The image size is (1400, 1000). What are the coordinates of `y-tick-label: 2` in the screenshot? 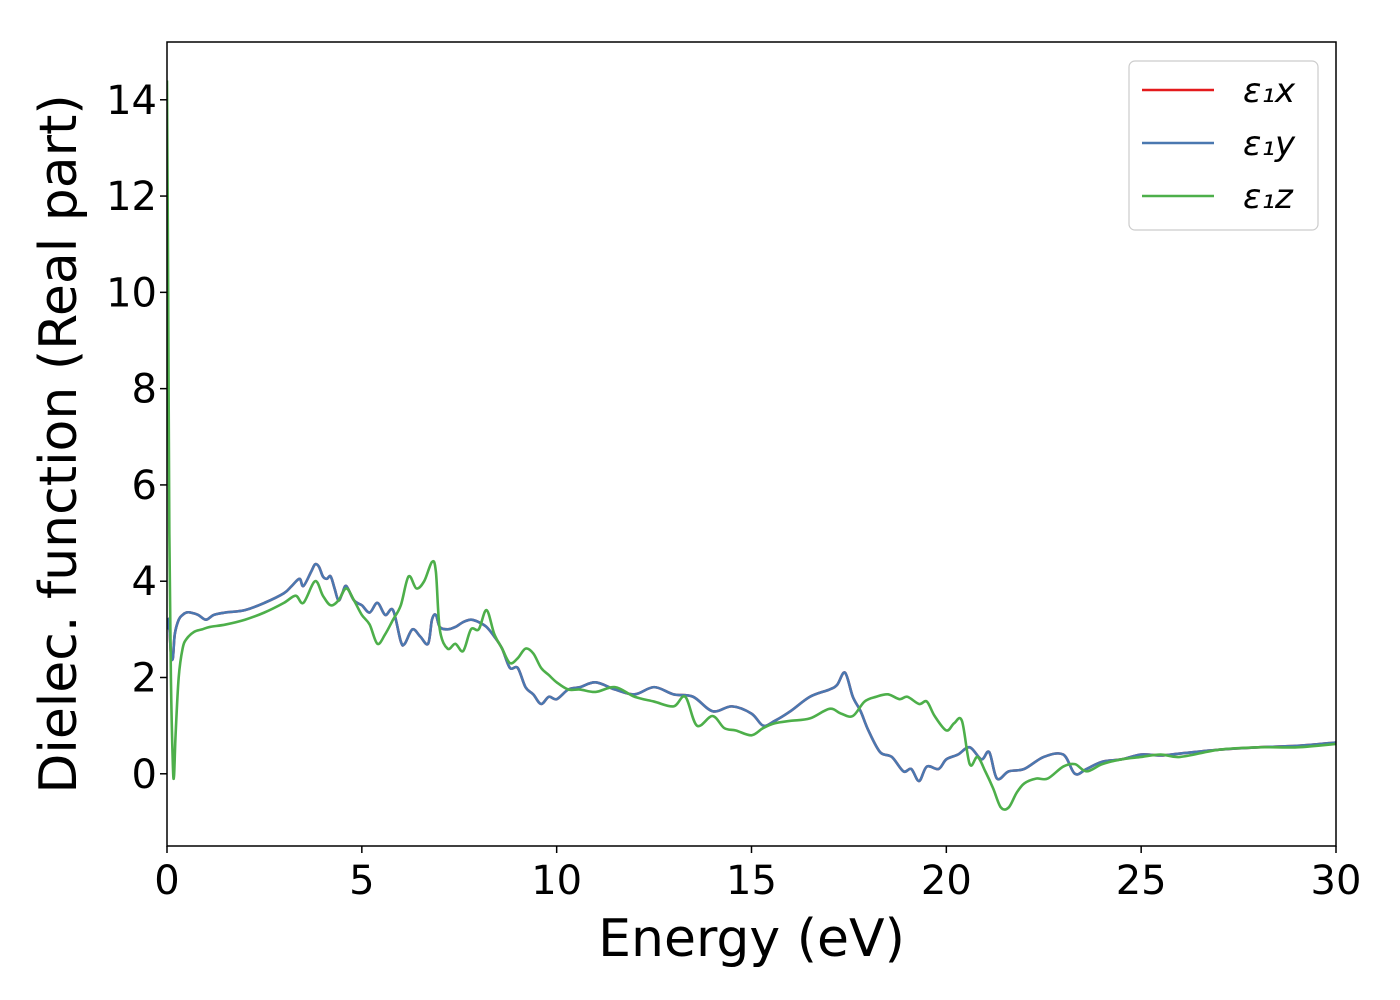 It's located at (144, 678).